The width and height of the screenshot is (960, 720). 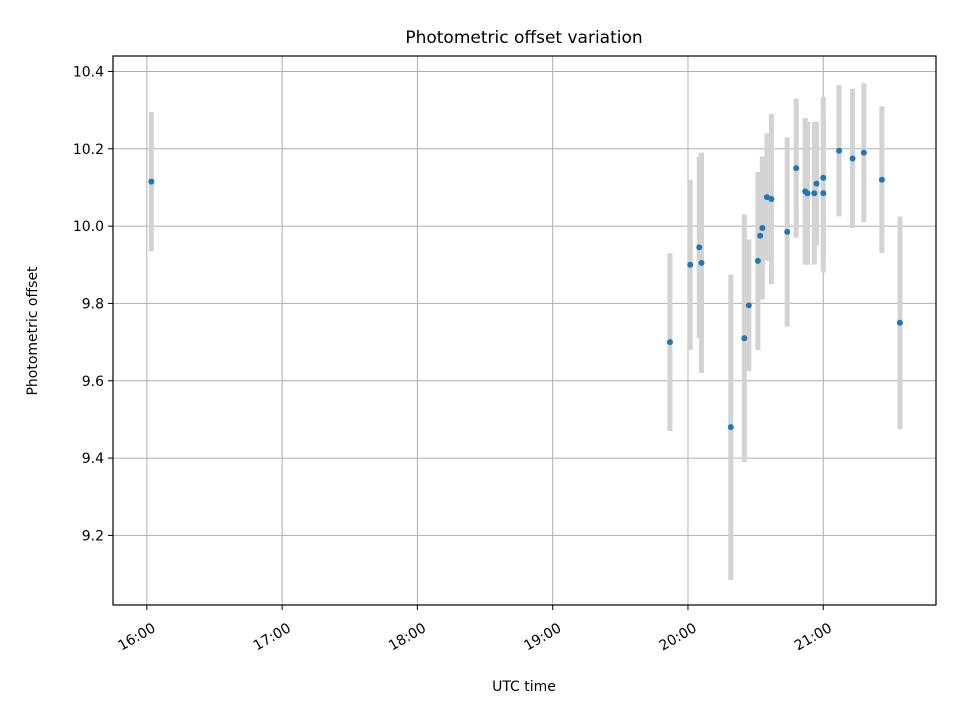 What do you see at coordinates (136, 637) in the screenshot?
I see `x-tick-label: 16:00` at bounding box center [136, 637].